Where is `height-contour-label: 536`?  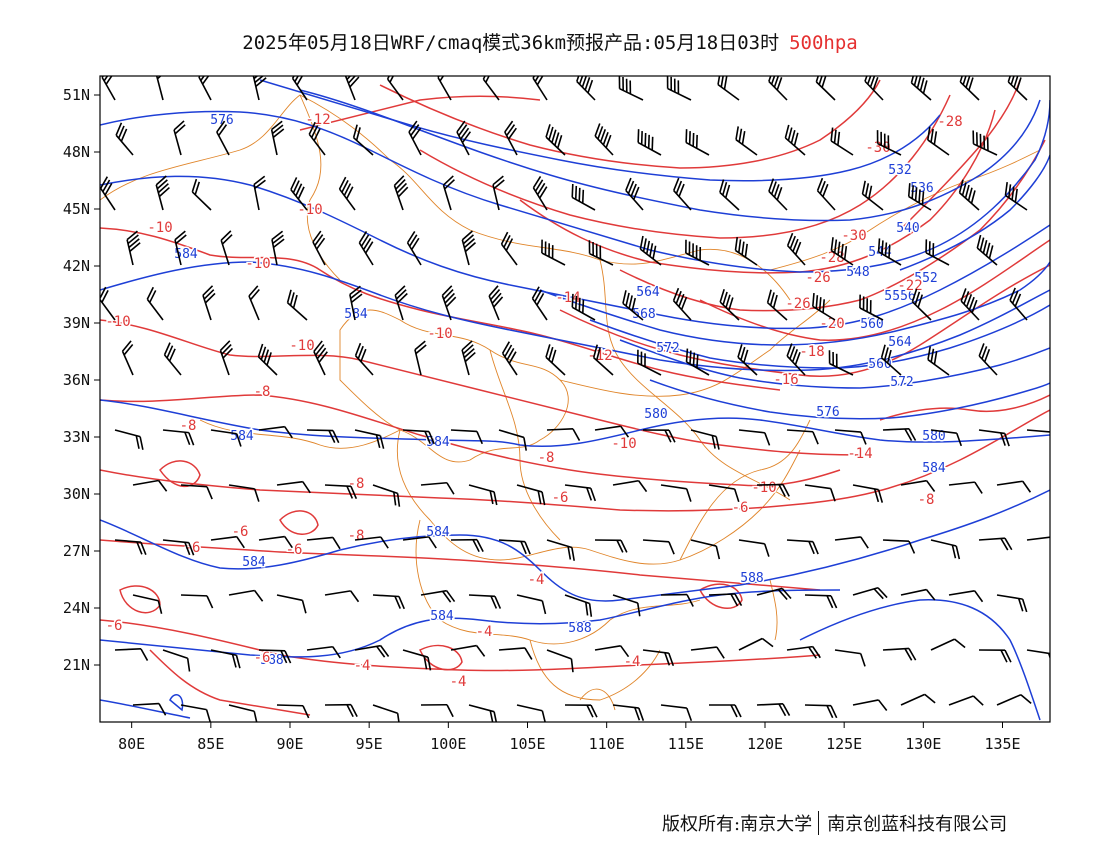
height-contour-label: 536 is located at coordinates (921, 188).